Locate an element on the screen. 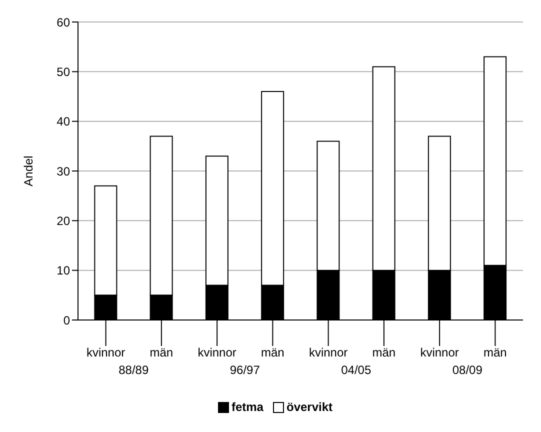 This screenshot has height=432, width=541. y-tick-label: 0 is located at coordinates (66, 320).